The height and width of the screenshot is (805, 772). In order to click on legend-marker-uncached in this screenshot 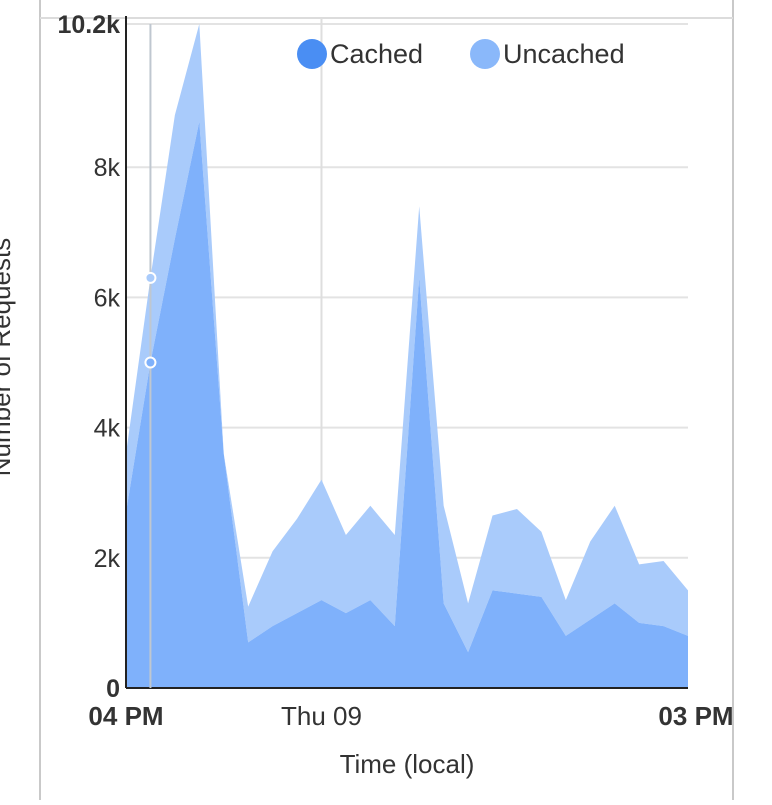, I will do `click(485, 54)`.